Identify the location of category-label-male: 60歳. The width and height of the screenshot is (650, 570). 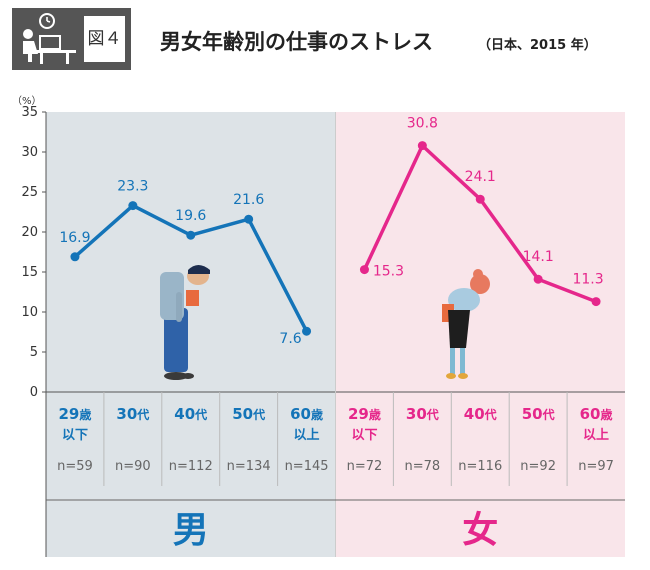
(306, 414).